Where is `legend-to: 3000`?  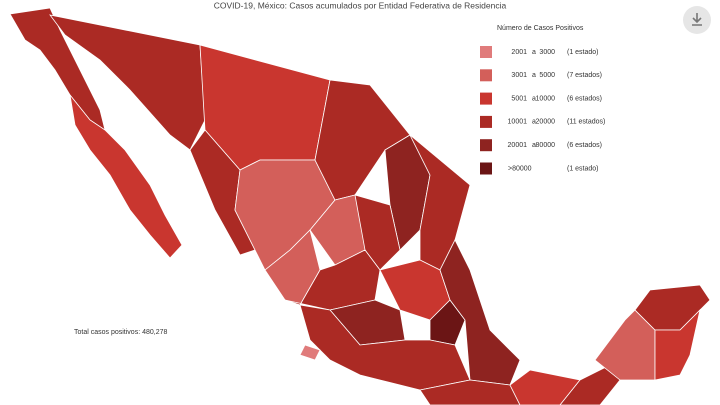
legend-to: 3000 is located at coordinates (547, 52).